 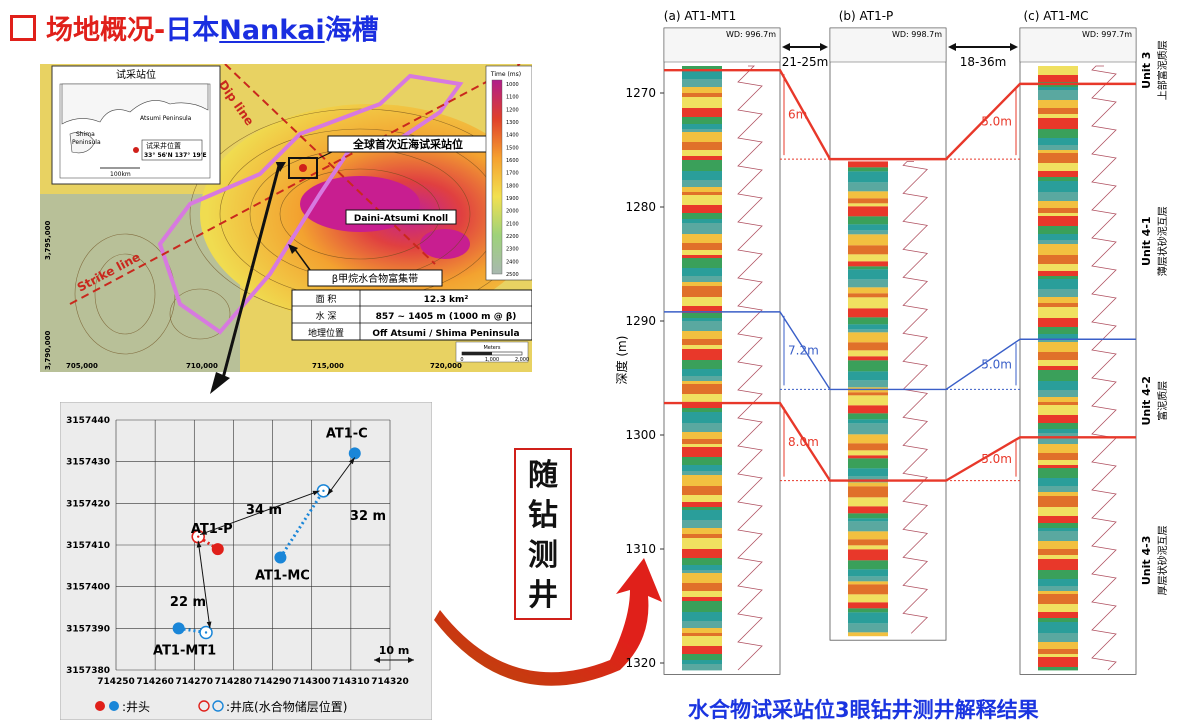 What do you see at coordinates (512, 186) in the screenshot?
I see `colorbar-tick: 1800` at bounding box center [512, 186].